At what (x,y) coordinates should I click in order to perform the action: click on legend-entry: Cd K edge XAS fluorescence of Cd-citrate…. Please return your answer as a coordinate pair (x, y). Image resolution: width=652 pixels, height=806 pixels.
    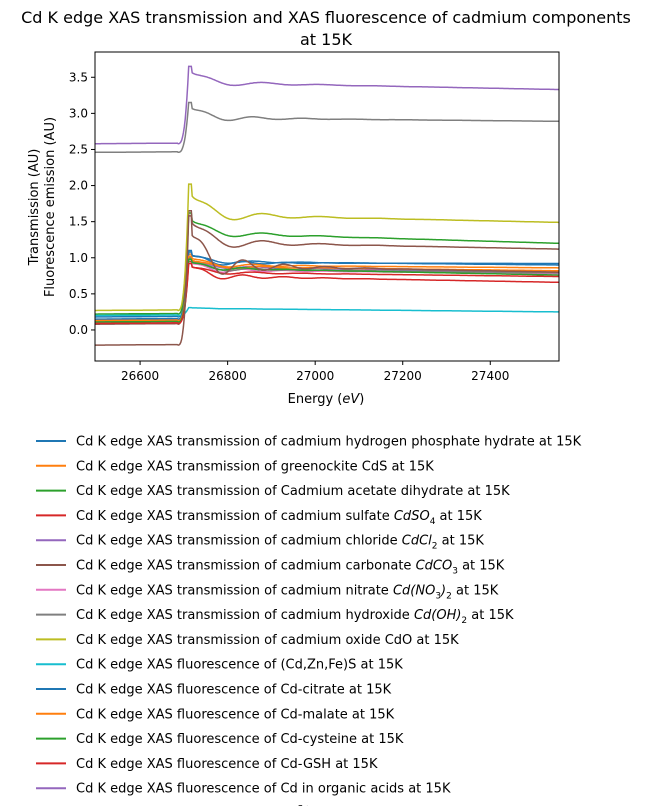
    Looking at the image, I should click on (234, 690).